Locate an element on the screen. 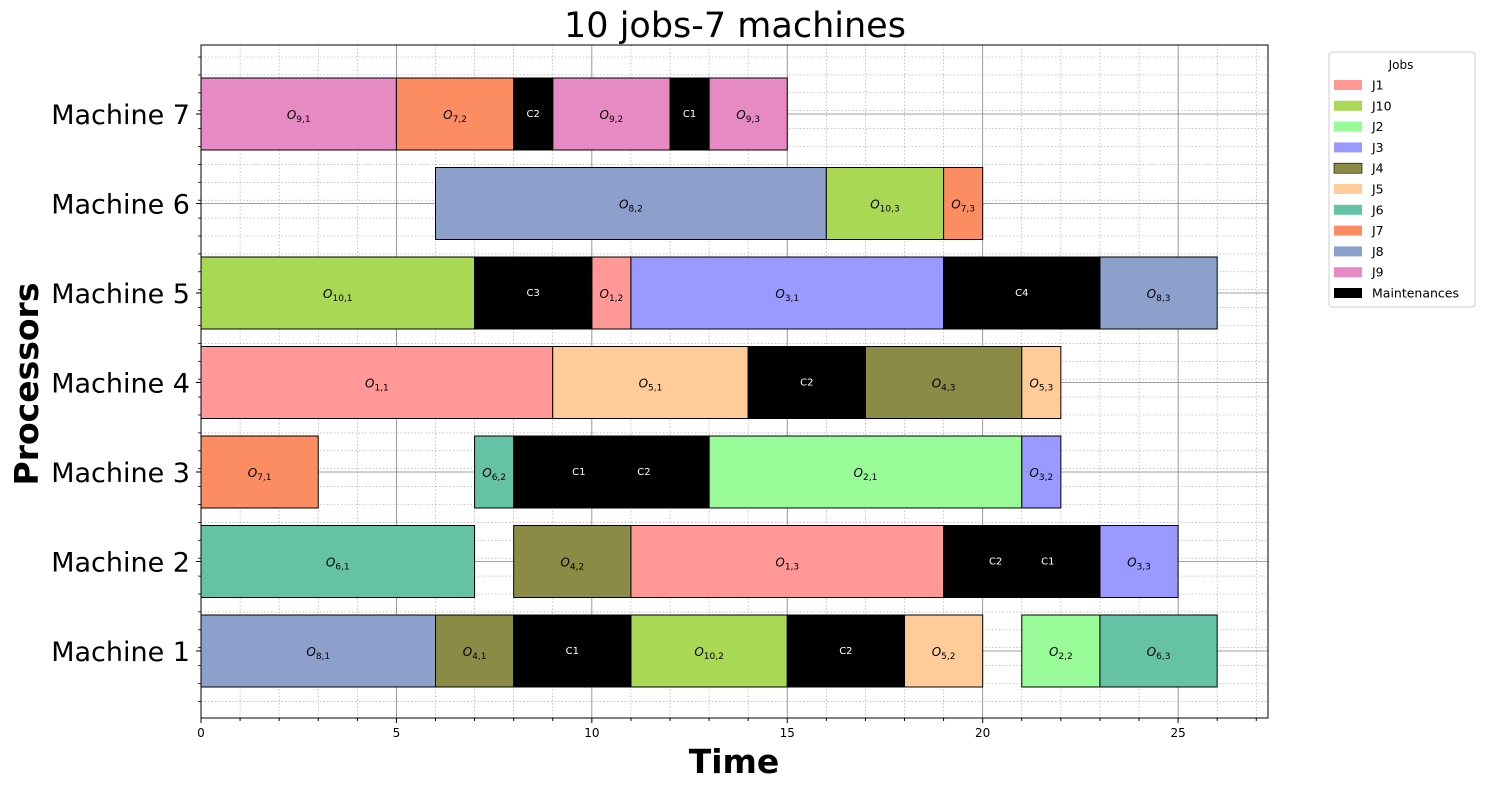 The width and height of the screenshot is (1485, 790). operation-label: O7,3 is located at coordinates (963, 206).